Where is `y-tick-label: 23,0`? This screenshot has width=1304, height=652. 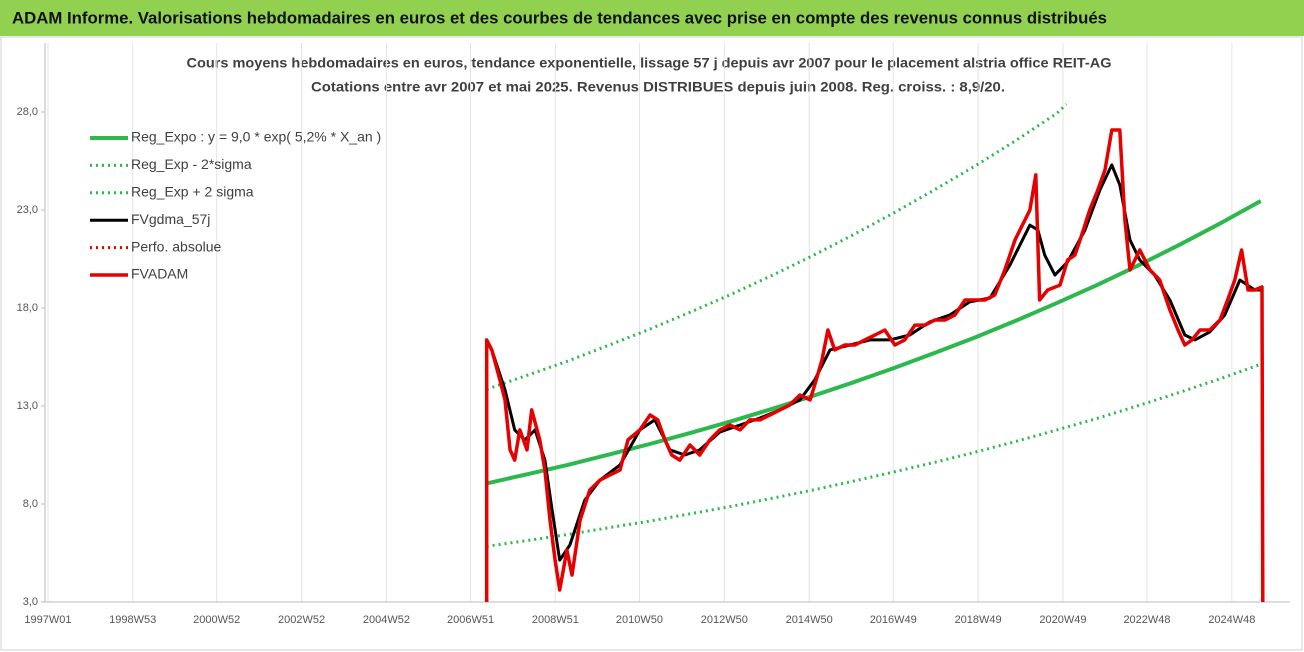 y-tick-label: 23,0 is located at coordinates (27, 210).